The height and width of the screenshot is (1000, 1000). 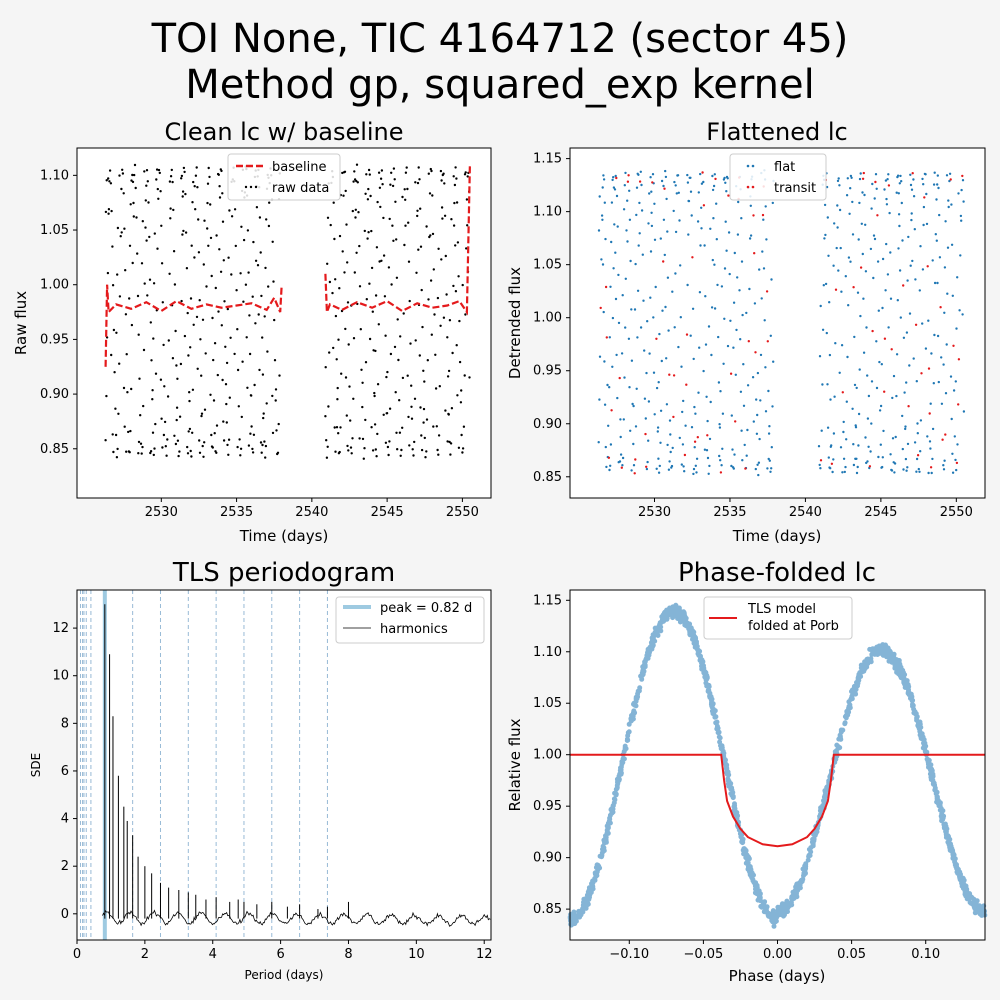 What do you see at coordinates (36, 765) in the screenshot?
I see `tls-ylabel: SDE` at bounding box center [36, 765].